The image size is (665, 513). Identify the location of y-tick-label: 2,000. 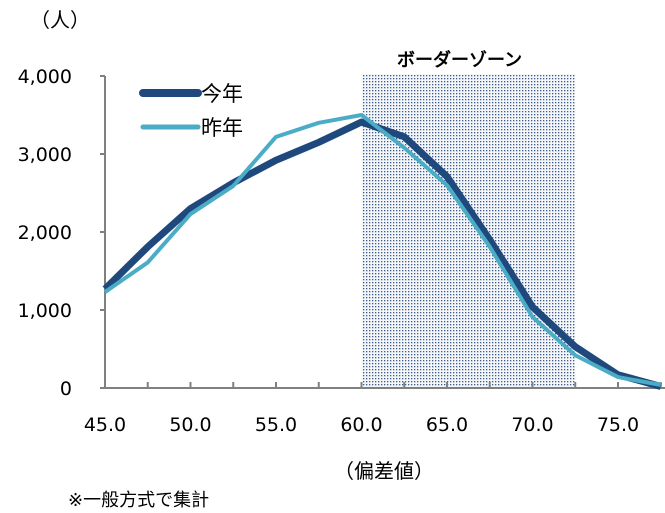
(45, 233).